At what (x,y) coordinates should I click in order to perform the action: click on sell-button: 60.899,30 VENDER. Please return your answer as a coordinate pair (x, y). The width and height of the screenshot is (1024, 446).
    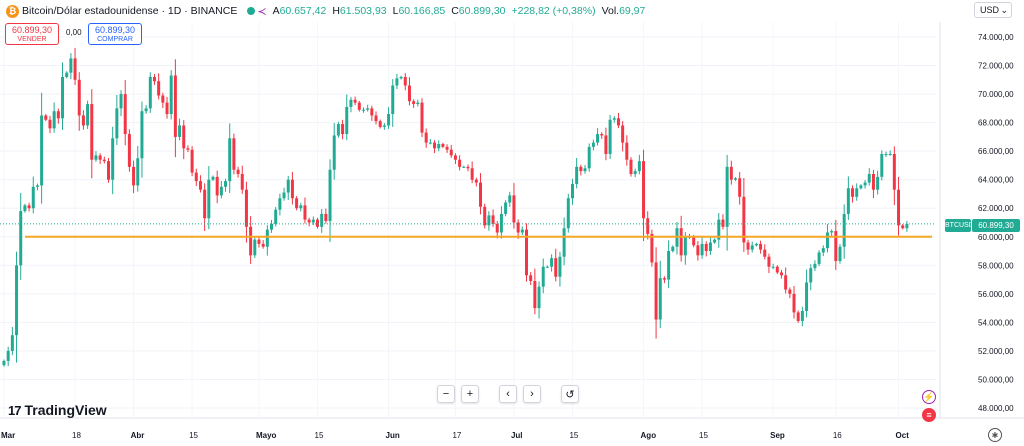
    Looking at the image, I should click on (32, 34).